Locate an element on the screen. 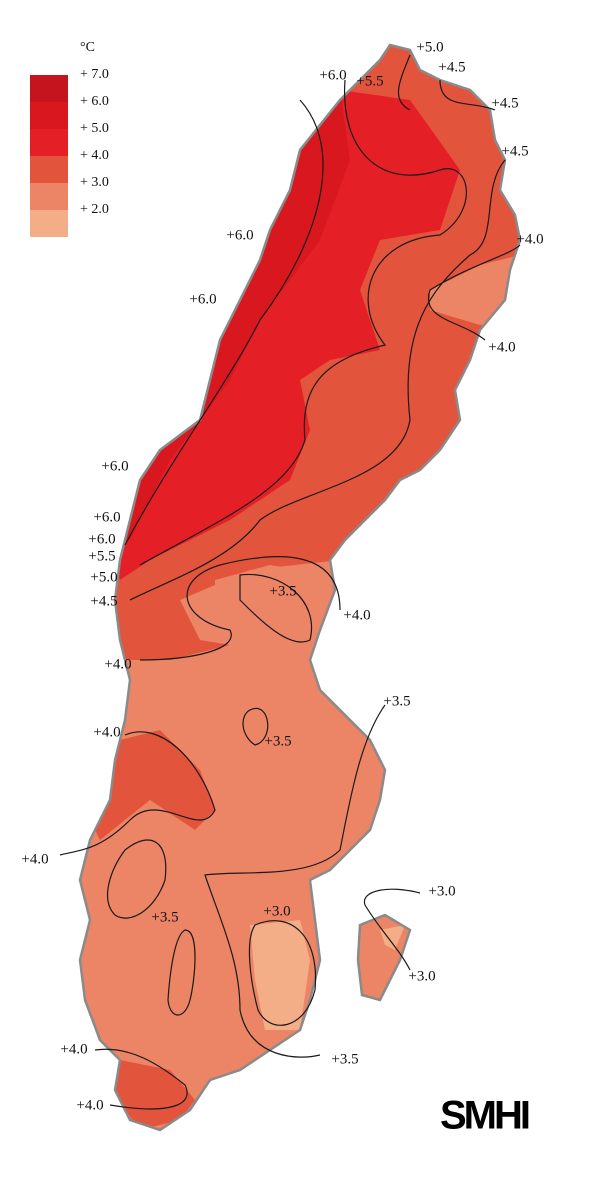  legend-title: °C is located at coordinates (87, 47).